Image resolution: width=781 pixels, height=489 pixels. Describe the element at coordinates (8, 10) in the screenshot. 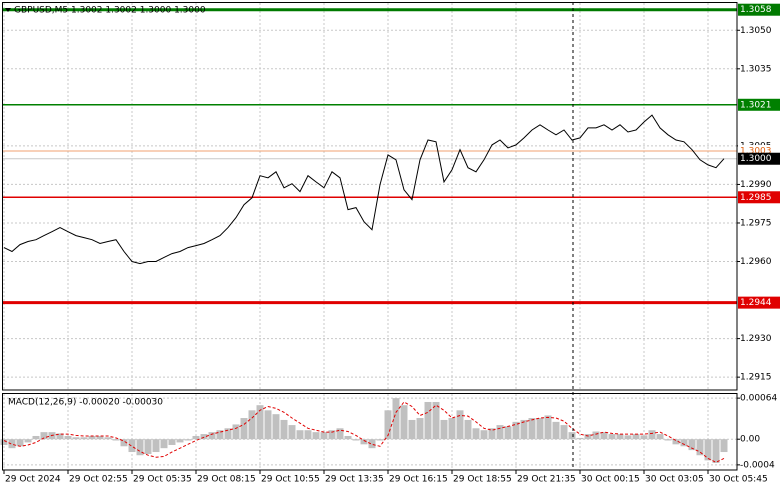

I see `symbol-menu-icon` at that location.